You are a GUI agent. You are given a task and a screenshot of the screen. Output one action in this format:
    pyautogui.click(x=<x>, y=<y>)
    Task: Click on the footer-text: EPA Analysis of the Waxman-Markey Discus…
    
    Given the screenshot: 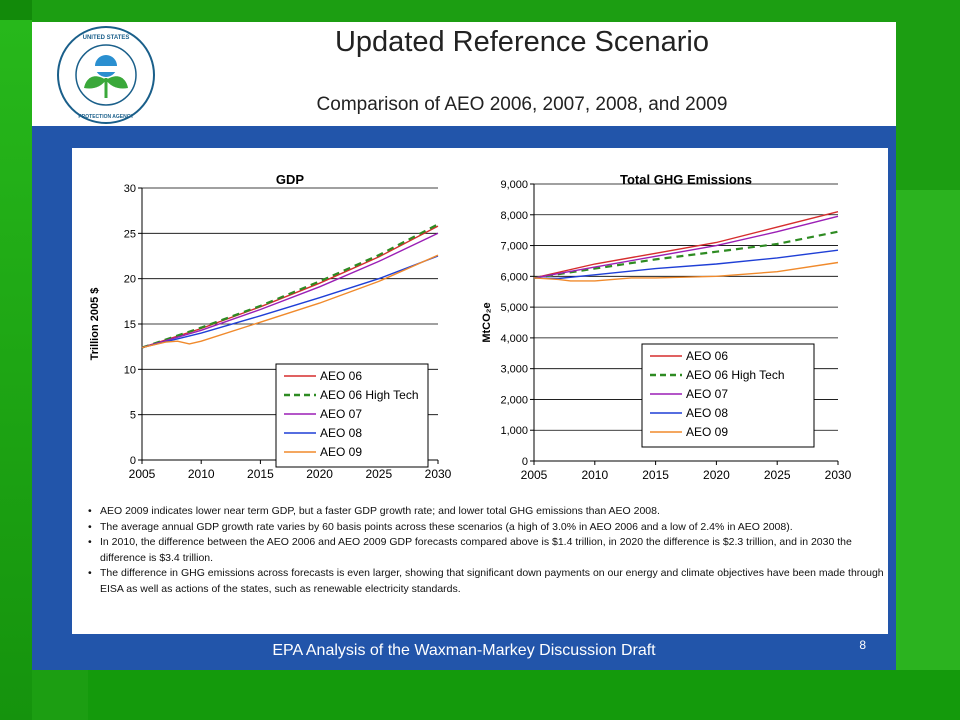 What is the action you would take?
    pyautogui.click(x=464, y=650)
    